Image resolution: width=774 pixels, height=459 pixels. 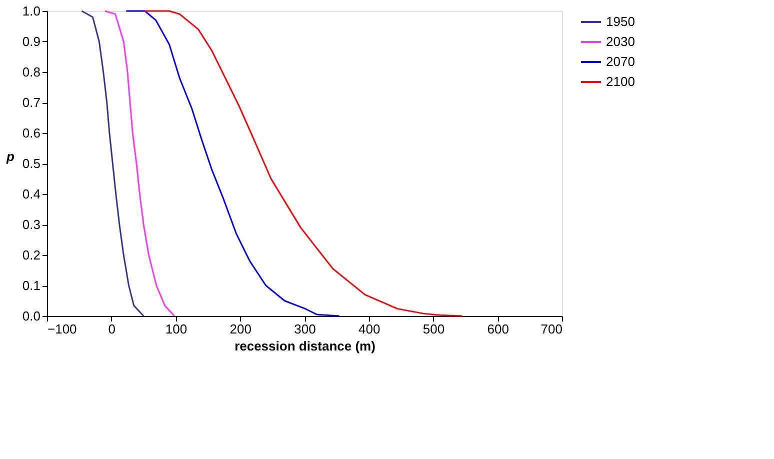 I want to click on legend-label: 1950, so click(x=620, y=21).